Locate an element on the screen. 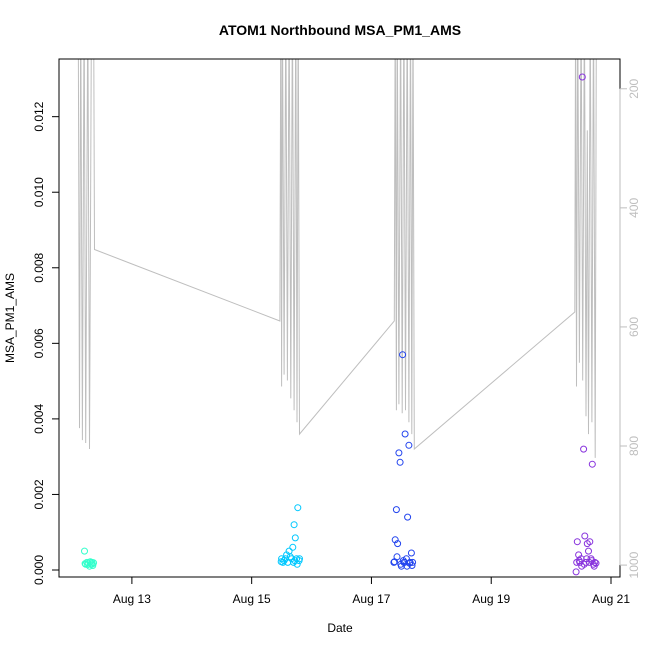 Image resolution: width=650 pixels, height=650 pixels. y-axis-right: 200 400 600 800 1000 is located at coordinates (630, 328).